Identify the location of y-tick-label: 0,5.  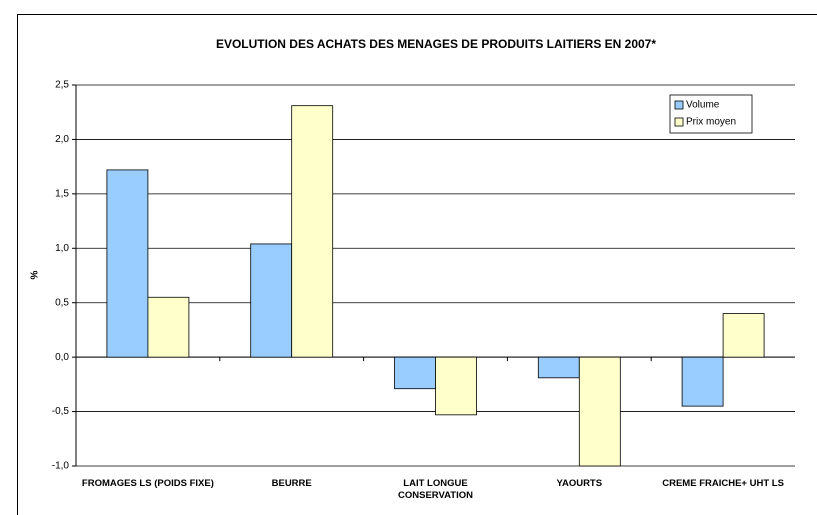
(62, 302).